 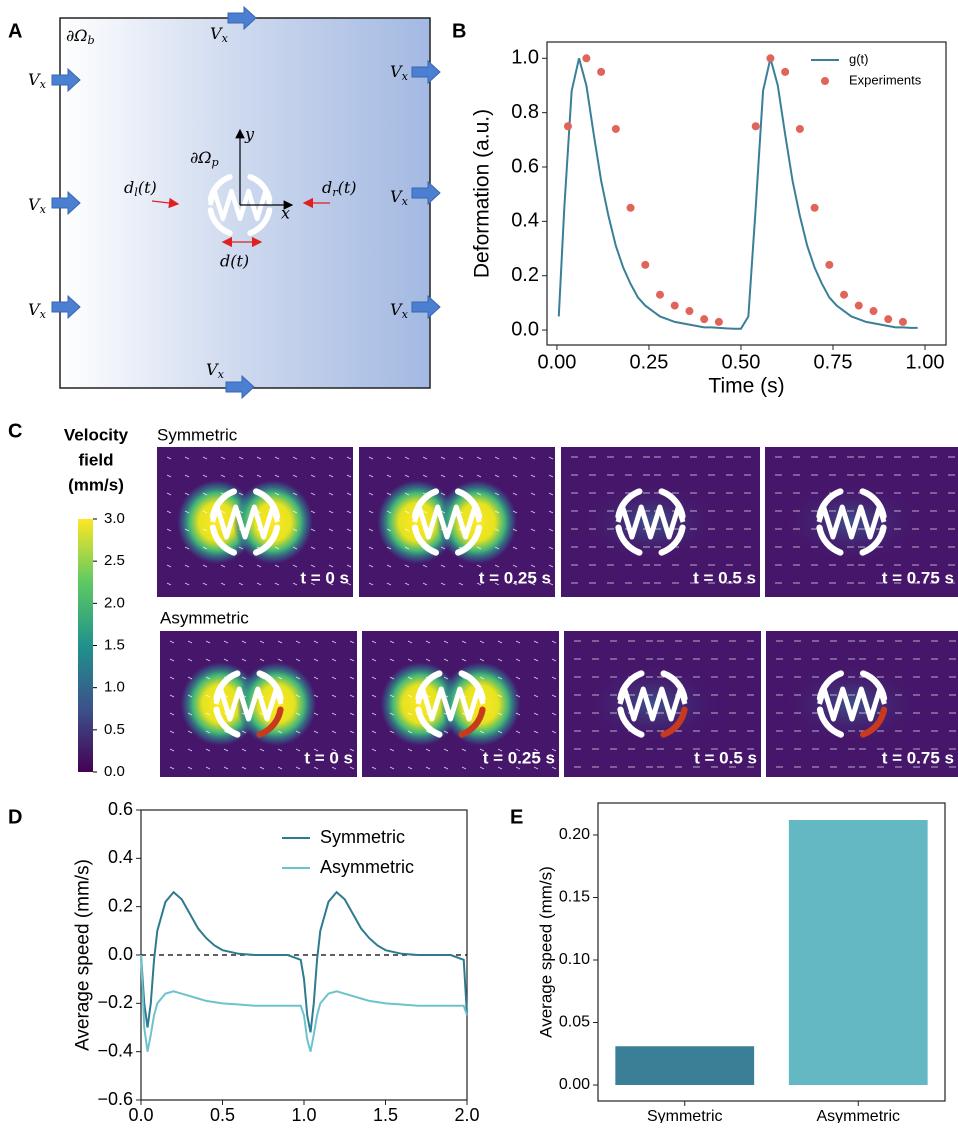 What do you see at coordinates (220, 704) in the screenshot?
I see `map-blob` at bounding box center [220, 704].